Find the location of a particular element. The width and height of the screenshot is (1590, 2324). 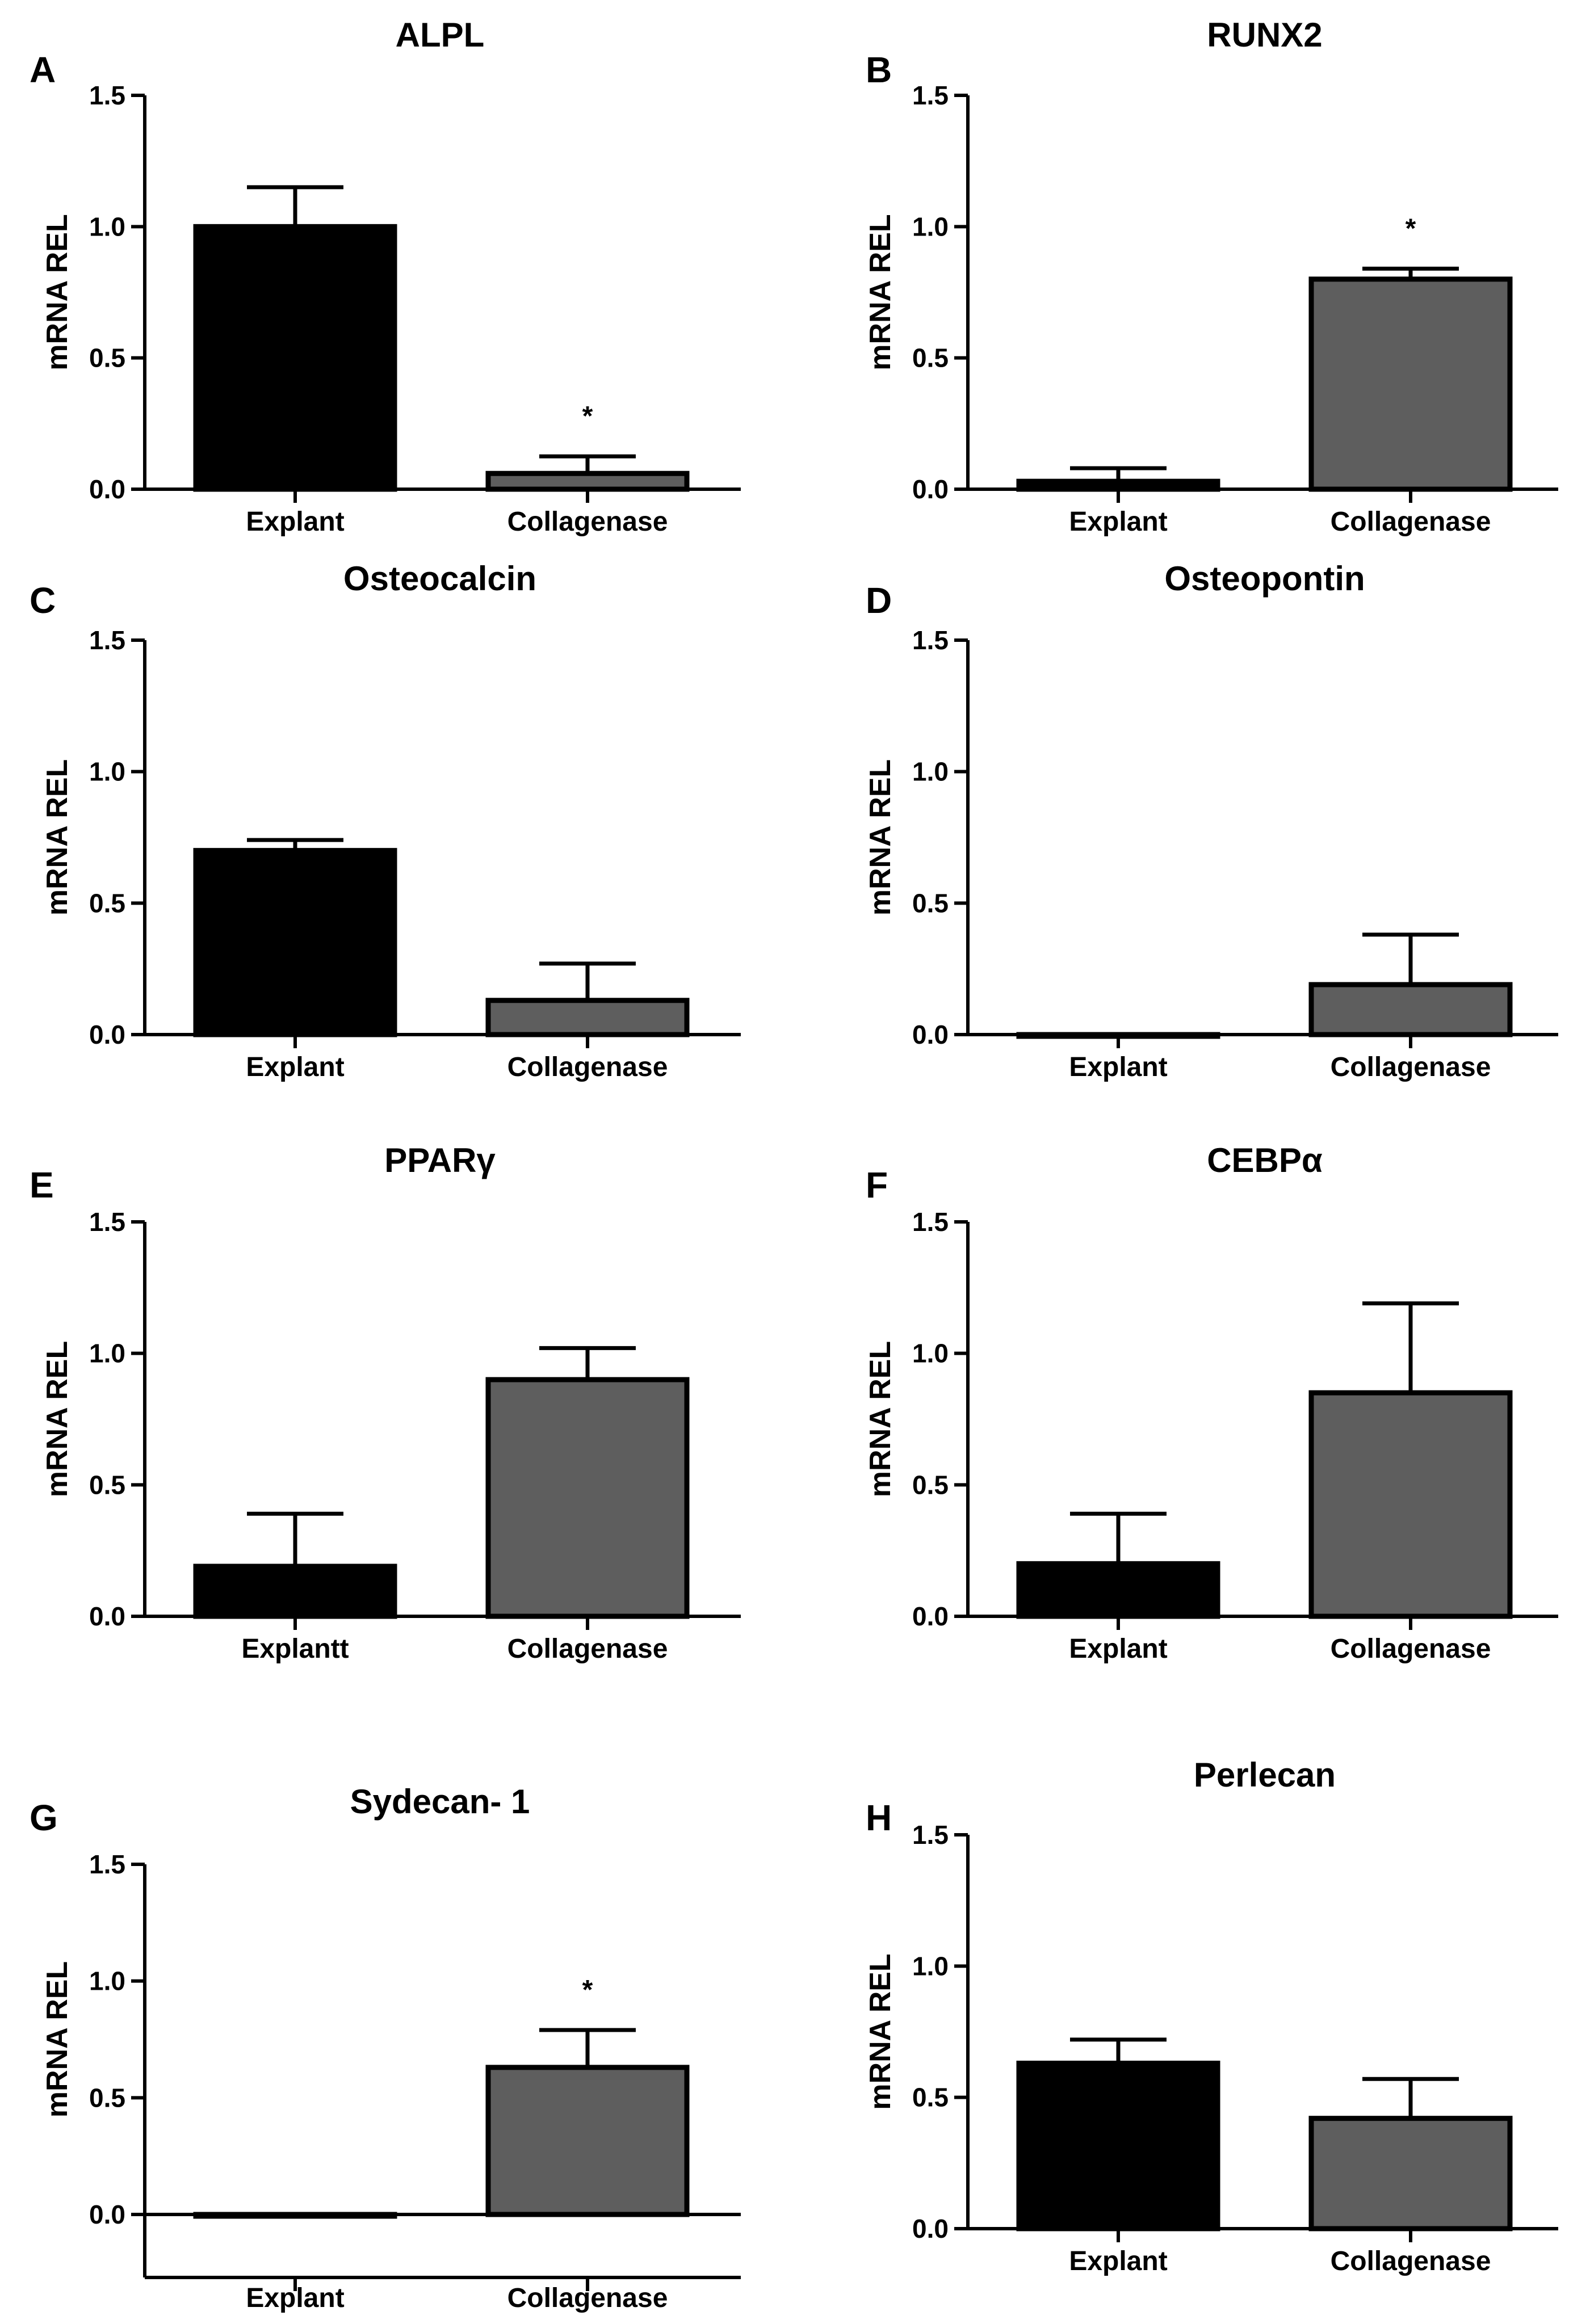

y-tick-label-e-1: 0.5 is located at coordinates (107, 1484).